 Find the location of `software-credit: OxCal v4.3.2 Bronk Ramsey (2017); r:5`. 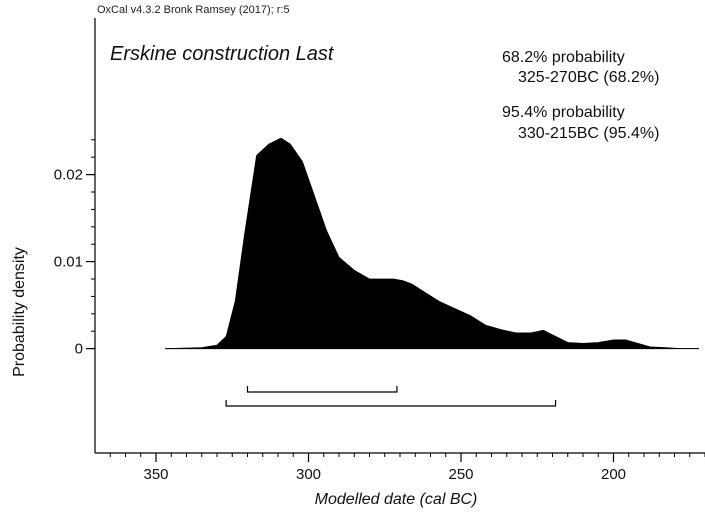

software-credit: OxCal v4.3.2 Bronk Ramsey (2017); r:5 is located at coordinates (193, 10).